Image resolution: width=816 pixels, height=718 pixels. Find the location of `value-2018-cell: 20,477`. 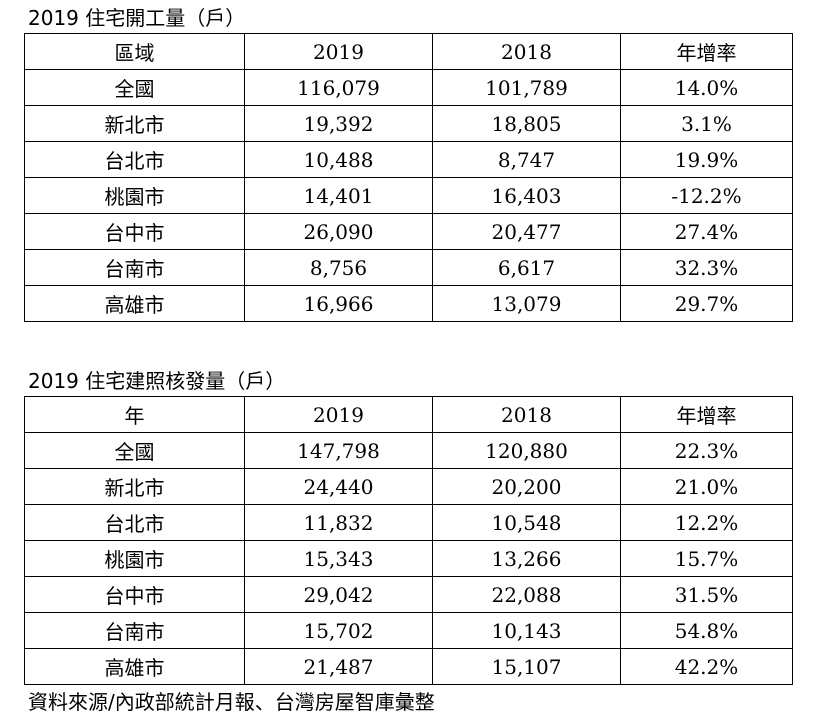

value-2018-cell: 20,477 is located at coordinates (526, 231).